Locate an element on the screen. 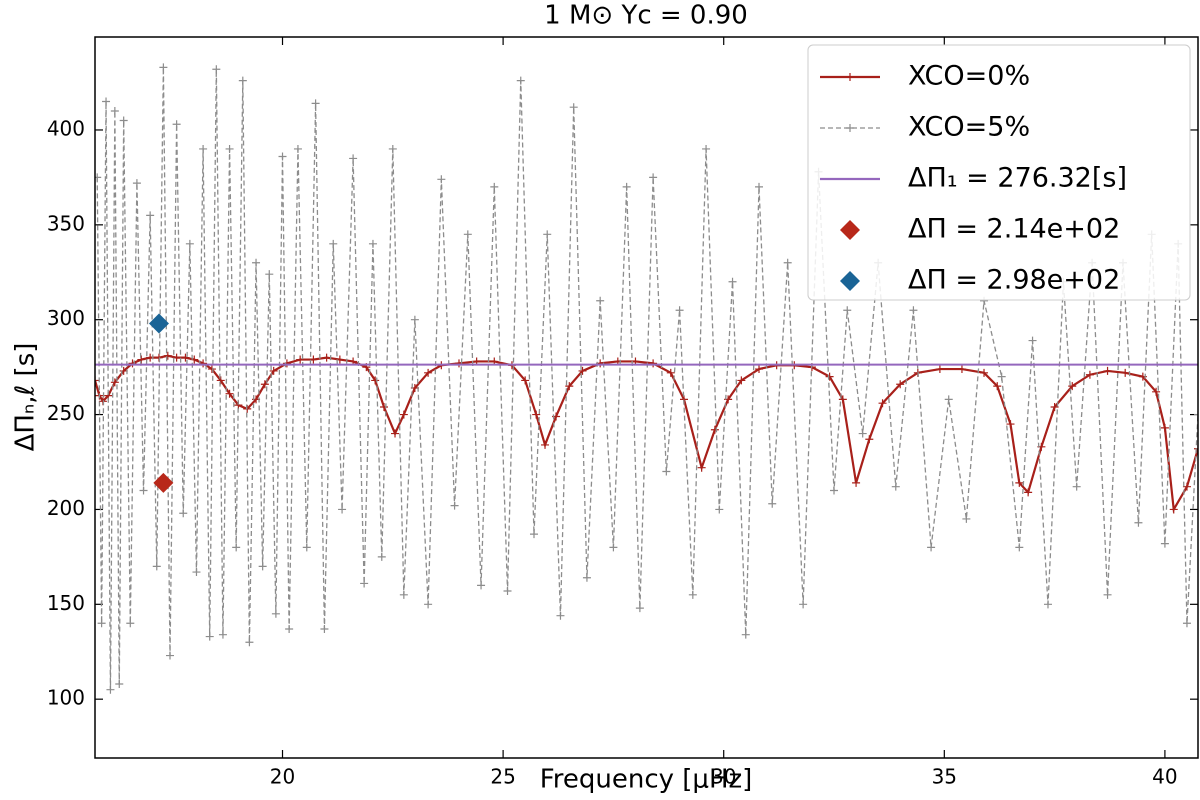 This screenshot has height=800, width=1200. y-tick-label: 150 is located at coordinates (66, 603).